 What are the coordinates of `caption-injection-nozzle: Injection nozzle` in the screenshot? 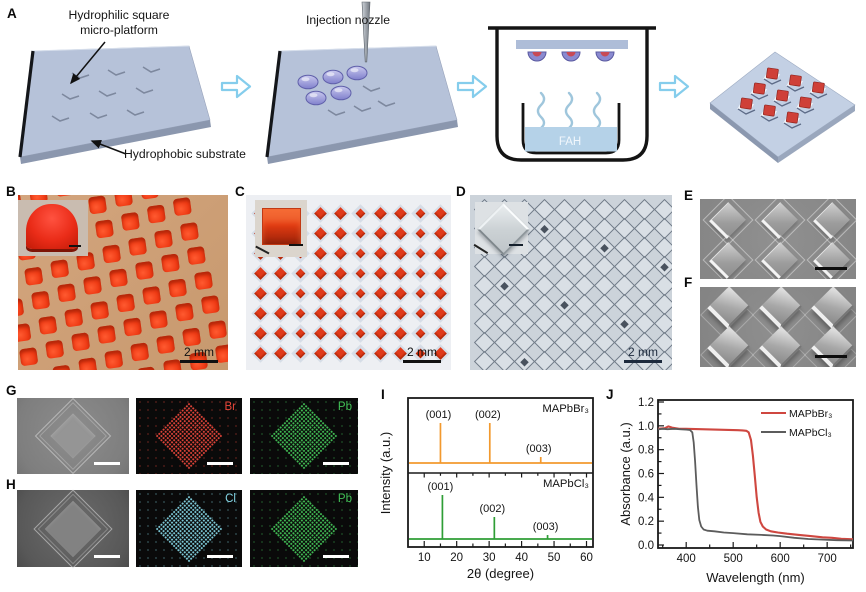 It's located at (347, 20).